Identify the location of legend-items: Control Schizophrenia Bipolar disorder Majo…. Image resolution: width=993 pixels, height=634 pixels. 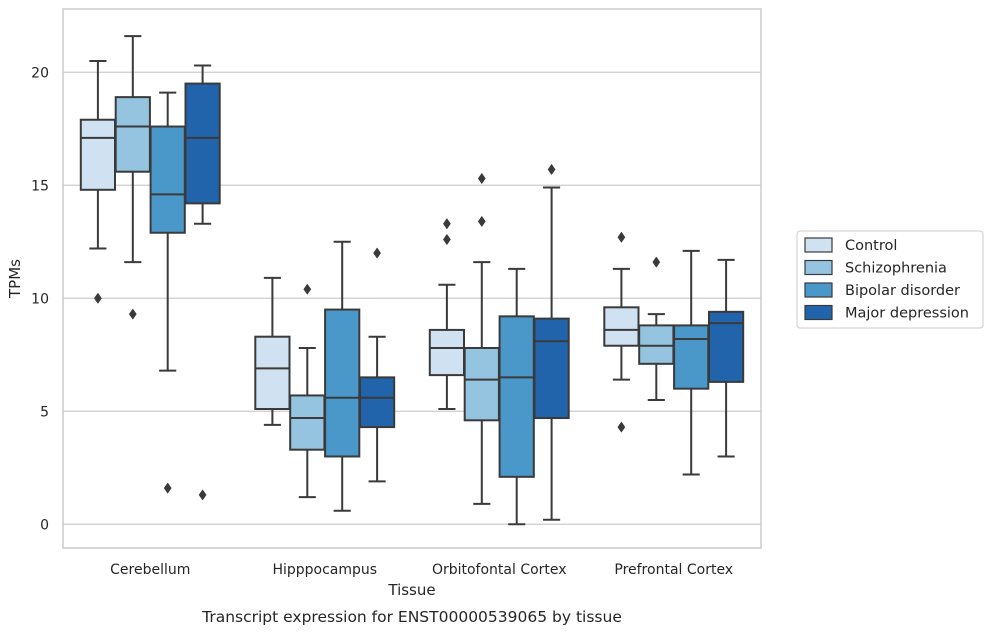
(886, 279).